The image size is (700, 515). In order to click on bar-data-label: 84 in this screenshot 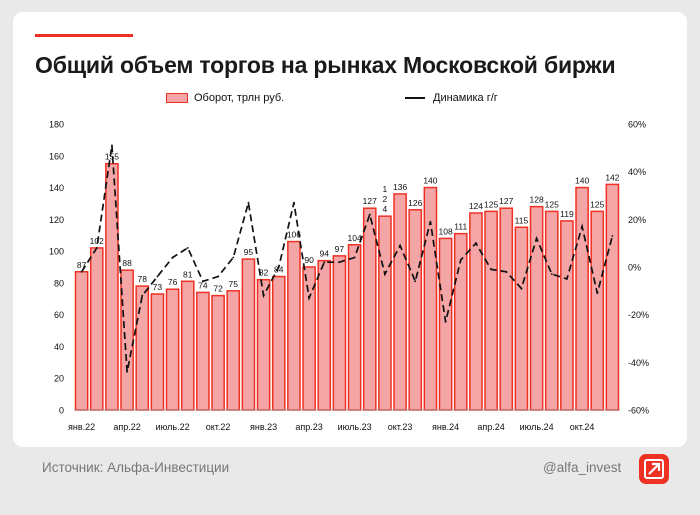, I will do `click(279, 270)`.